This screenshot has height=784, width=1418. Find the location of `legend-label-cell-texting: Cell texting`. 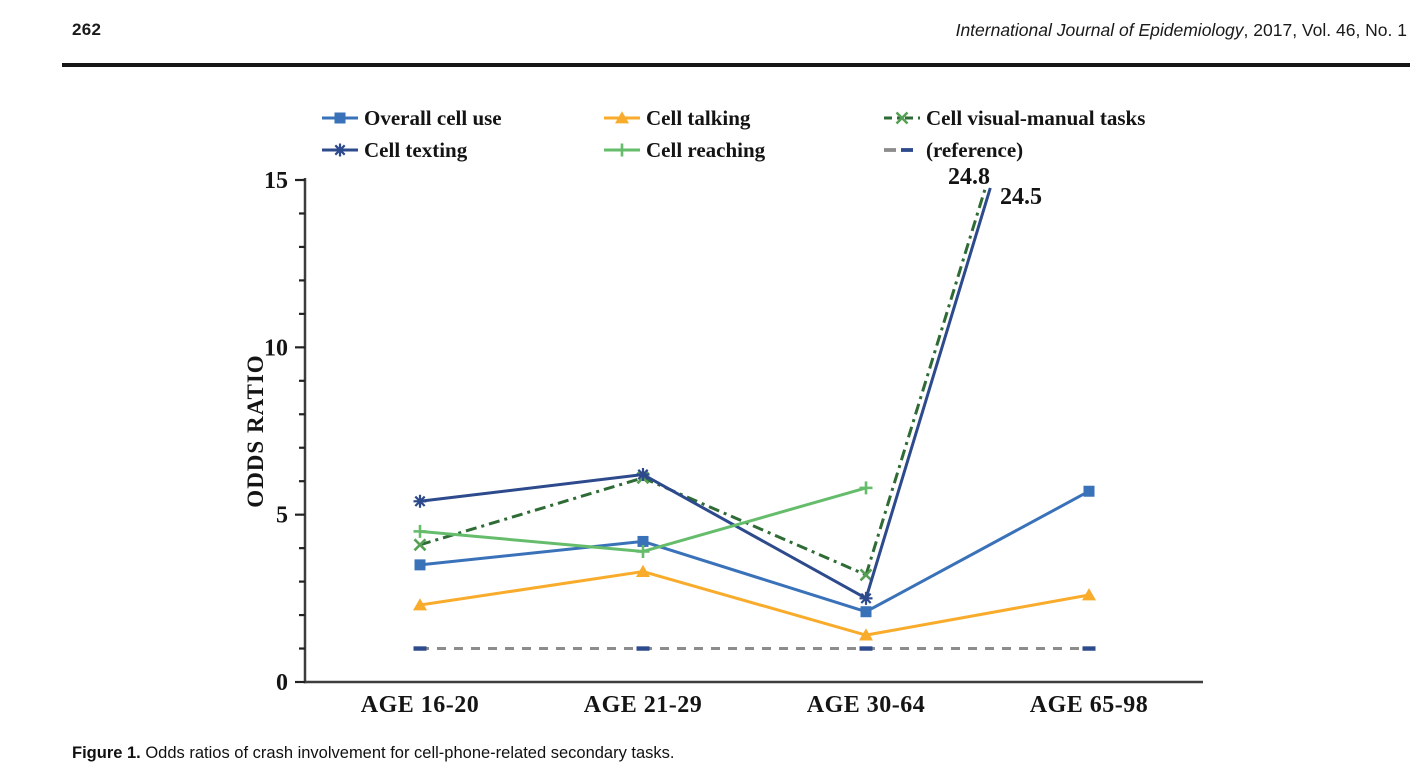

legend-label-cell-texting: Cell texting is located at coordinates (416, 150).